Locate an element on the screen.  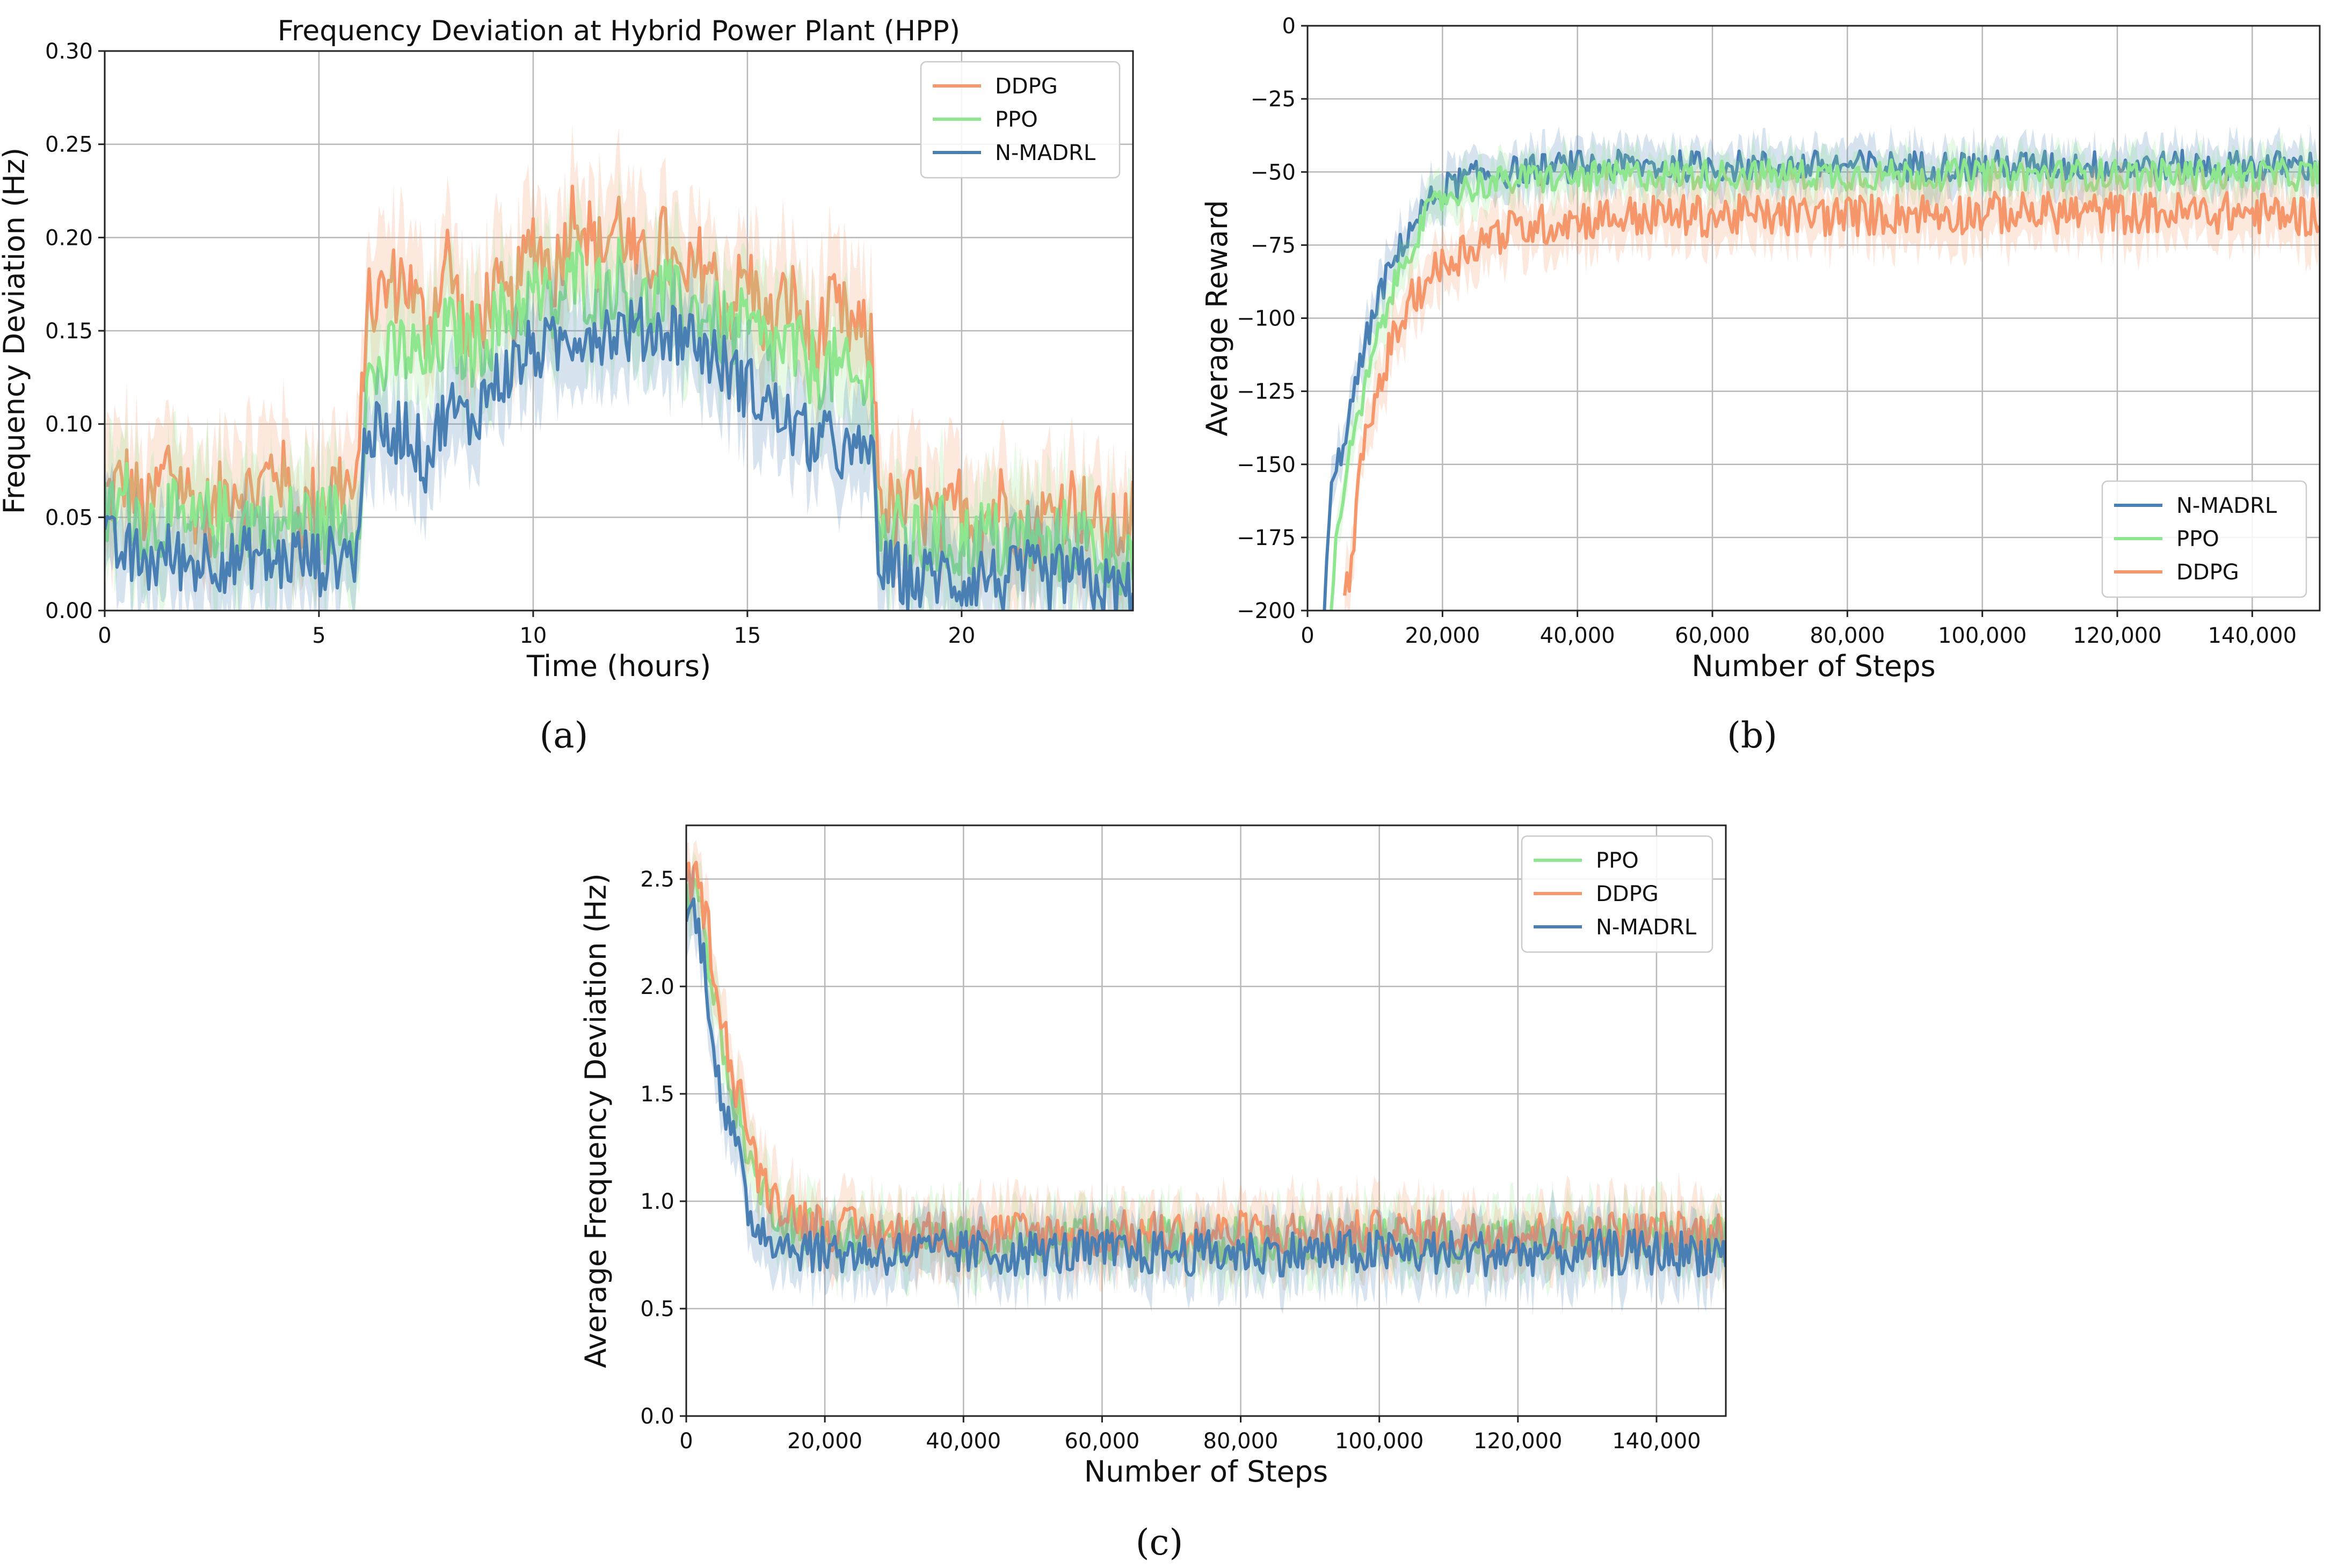
caption-c: (c) is located at coordinates (1159, 1543).